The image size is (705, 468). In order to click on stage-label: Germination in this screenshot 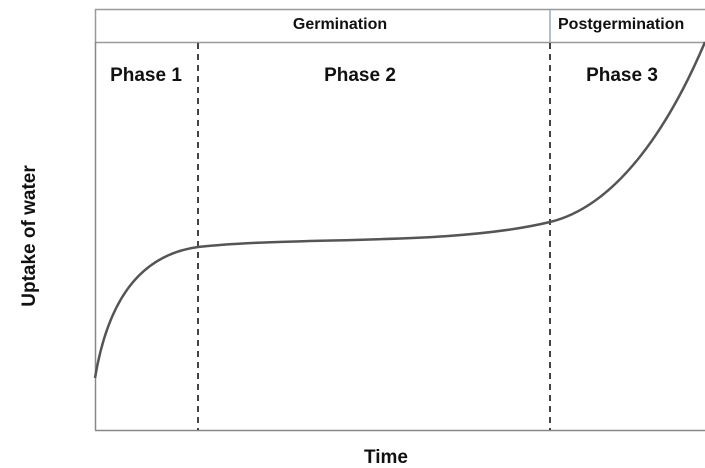, I will do `click(340, 24)`.